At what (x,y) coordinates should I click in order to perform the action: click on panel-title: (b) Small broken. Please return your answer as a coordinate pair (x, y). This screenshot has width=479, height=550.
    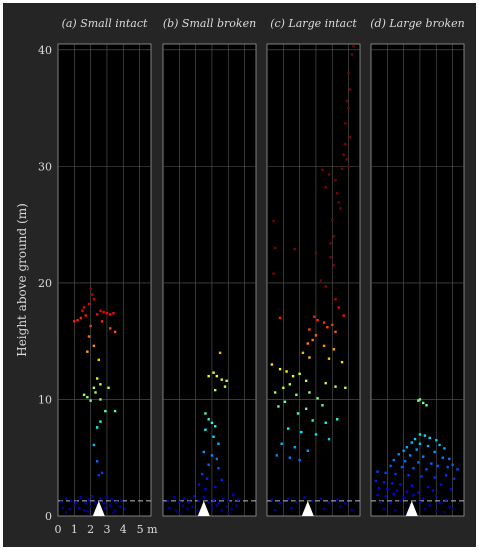
    Looking at the image, I should click on (209, 23).